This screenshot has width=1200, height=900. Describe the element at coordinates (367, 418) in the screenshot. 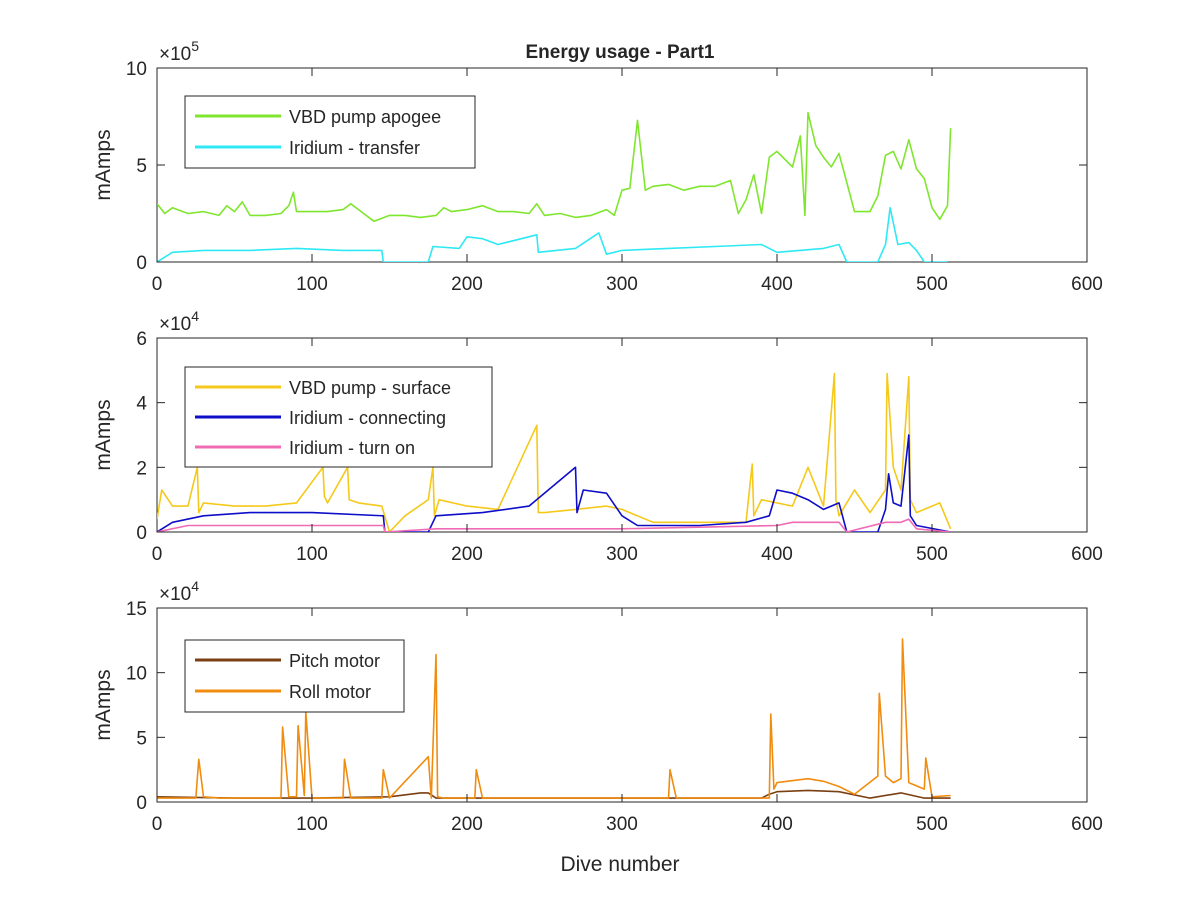

I see `legend-entry: Iridium - connecting` at that location.